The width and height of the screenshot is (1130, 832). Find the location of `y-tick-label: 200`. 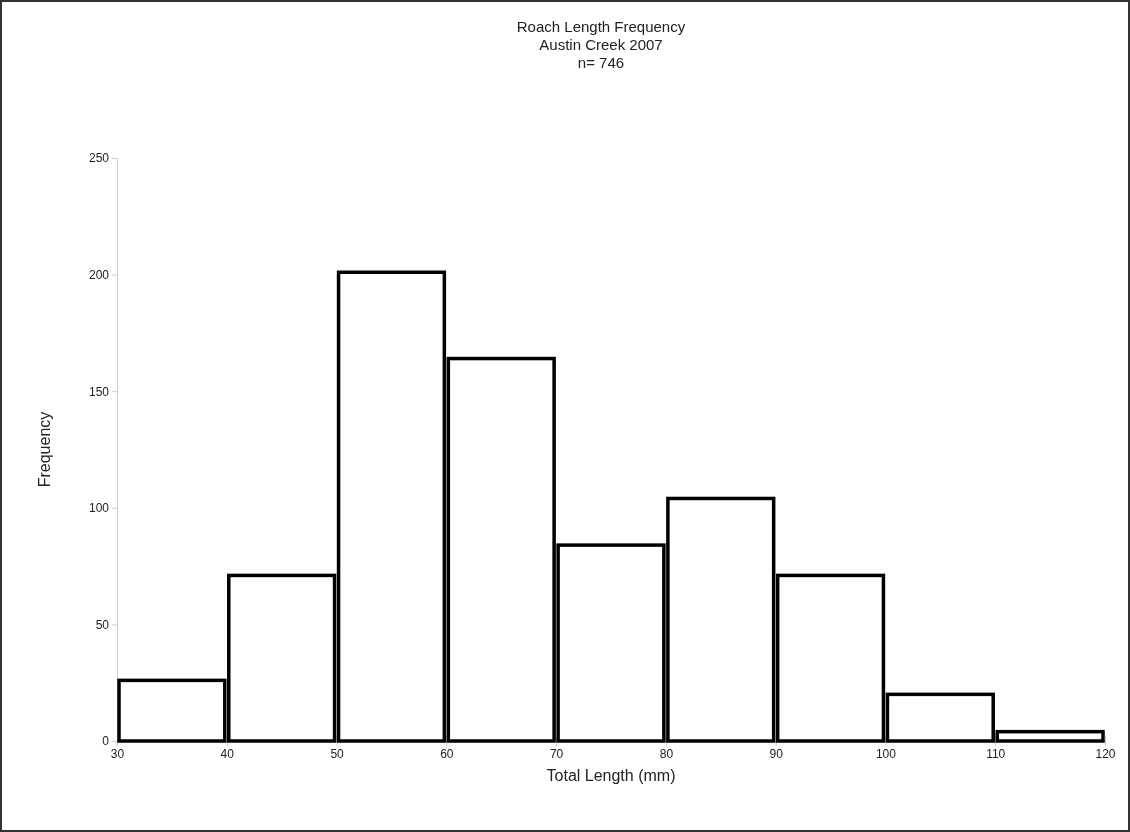

y-tick-label: 200 is located at coordinates (99, 274).